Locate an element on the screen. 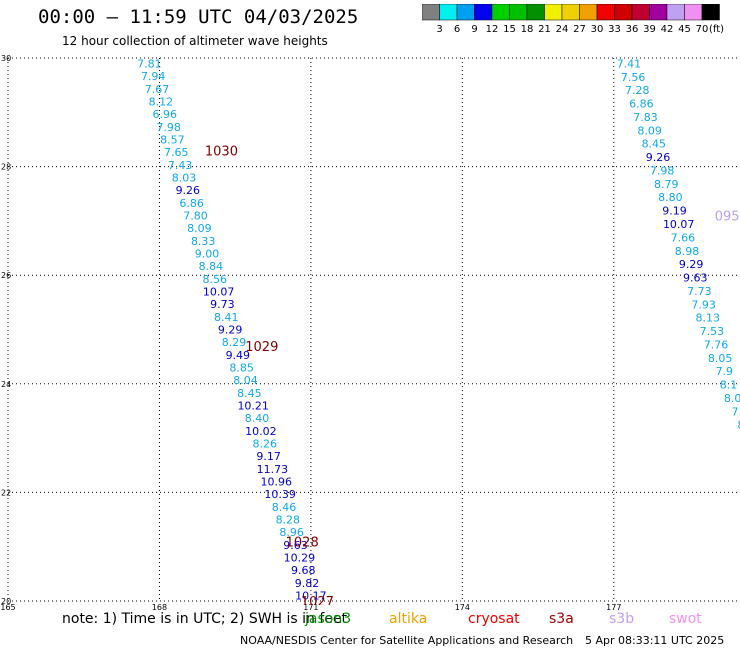 The image size is (740, 650). wave-height-label: 10.21 is located at coordinates (253, 406).